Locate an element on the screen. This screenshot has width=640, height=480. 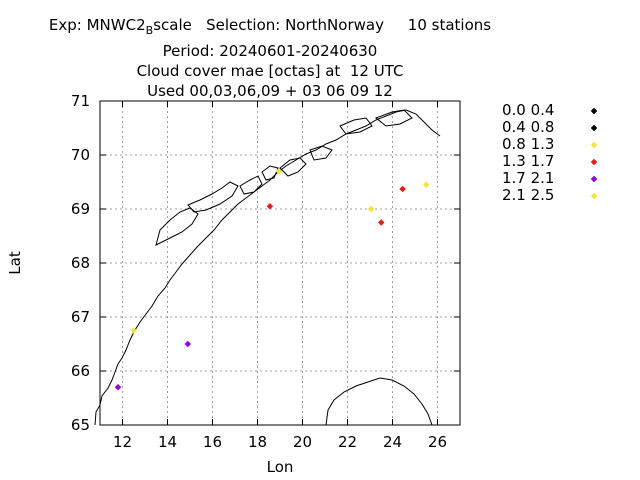
y-tick-label: 70 is located at coordinates (80, 155).